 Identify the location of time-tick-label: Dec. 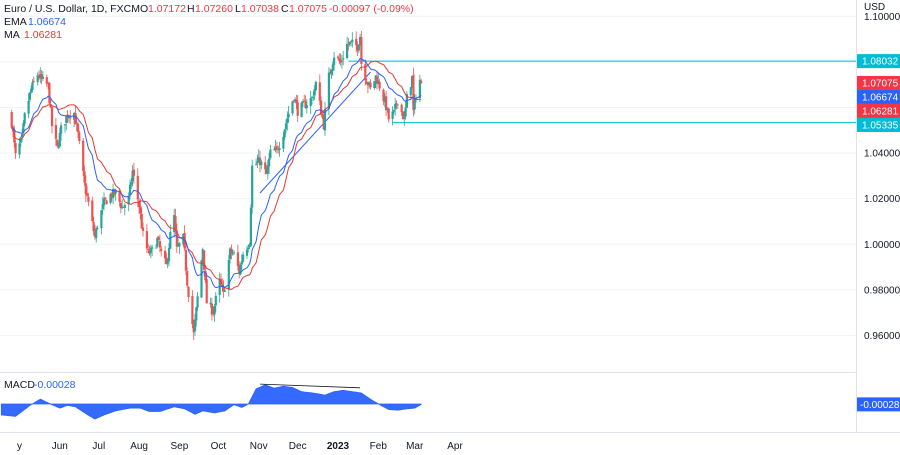
(298, 446).